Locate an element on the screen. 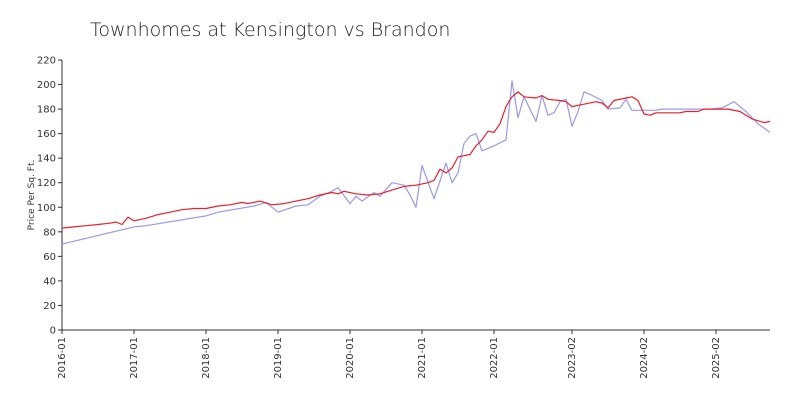 This screenshot has height=400, width=800. y-tick-label: 0 is located at coordinates (53, 331).